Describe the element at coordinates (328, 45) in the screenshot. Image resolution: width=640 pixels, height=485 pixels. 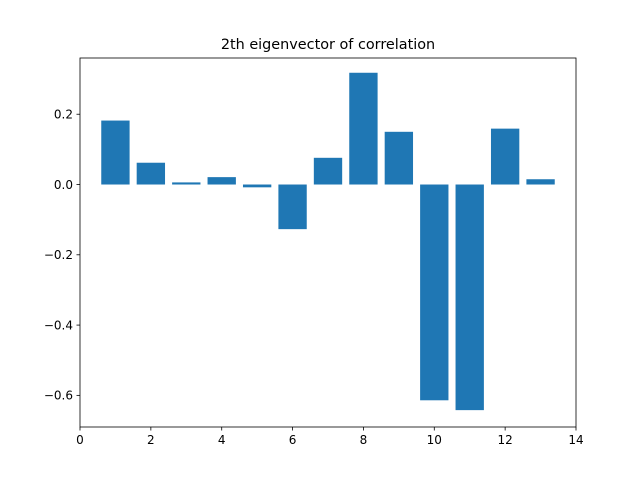
I see `chart-title: 2th eigenvector of correlation` at that location.